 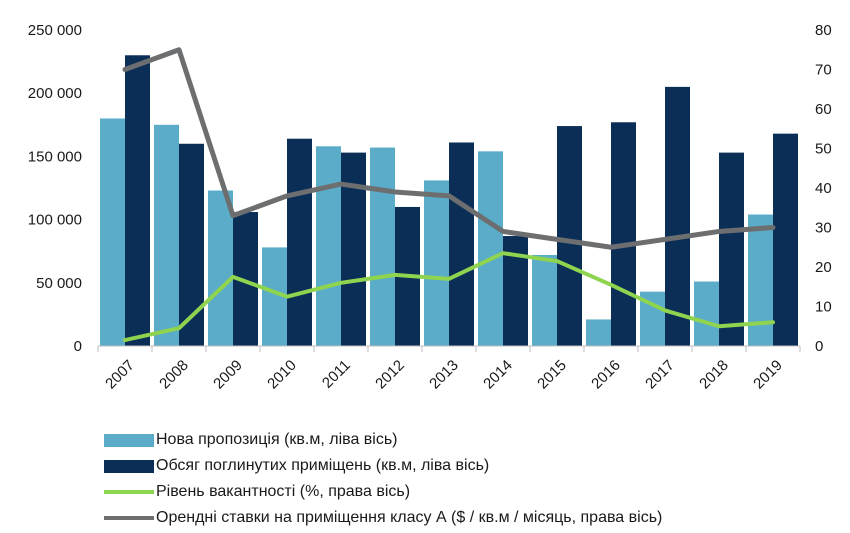 What do you see at coordinates (606, 375) in the screenshot?
I see `x-tick-label: 2016` at bounding box center [606, 375].